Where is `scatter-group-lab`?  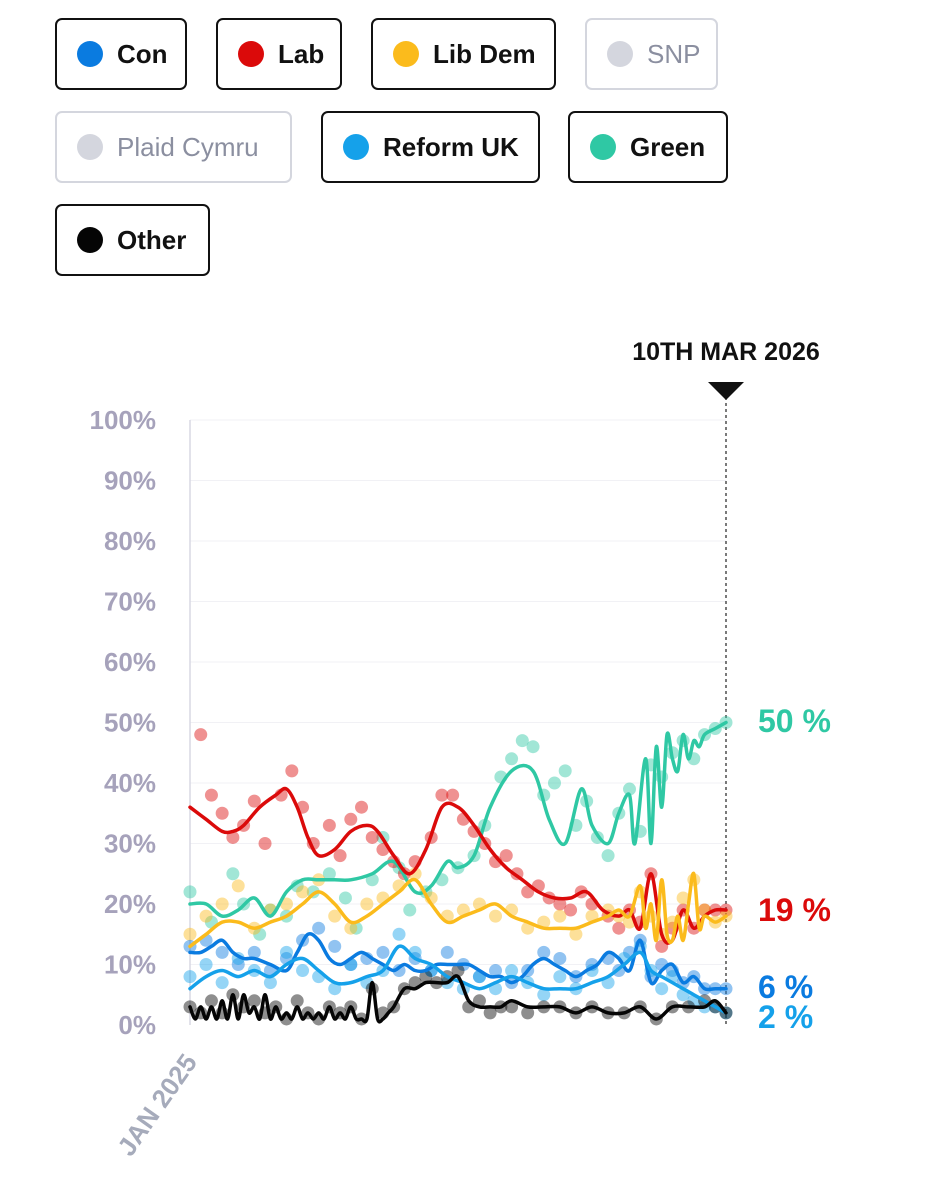 scatter-group-lab is located at coordinates (463, 840).